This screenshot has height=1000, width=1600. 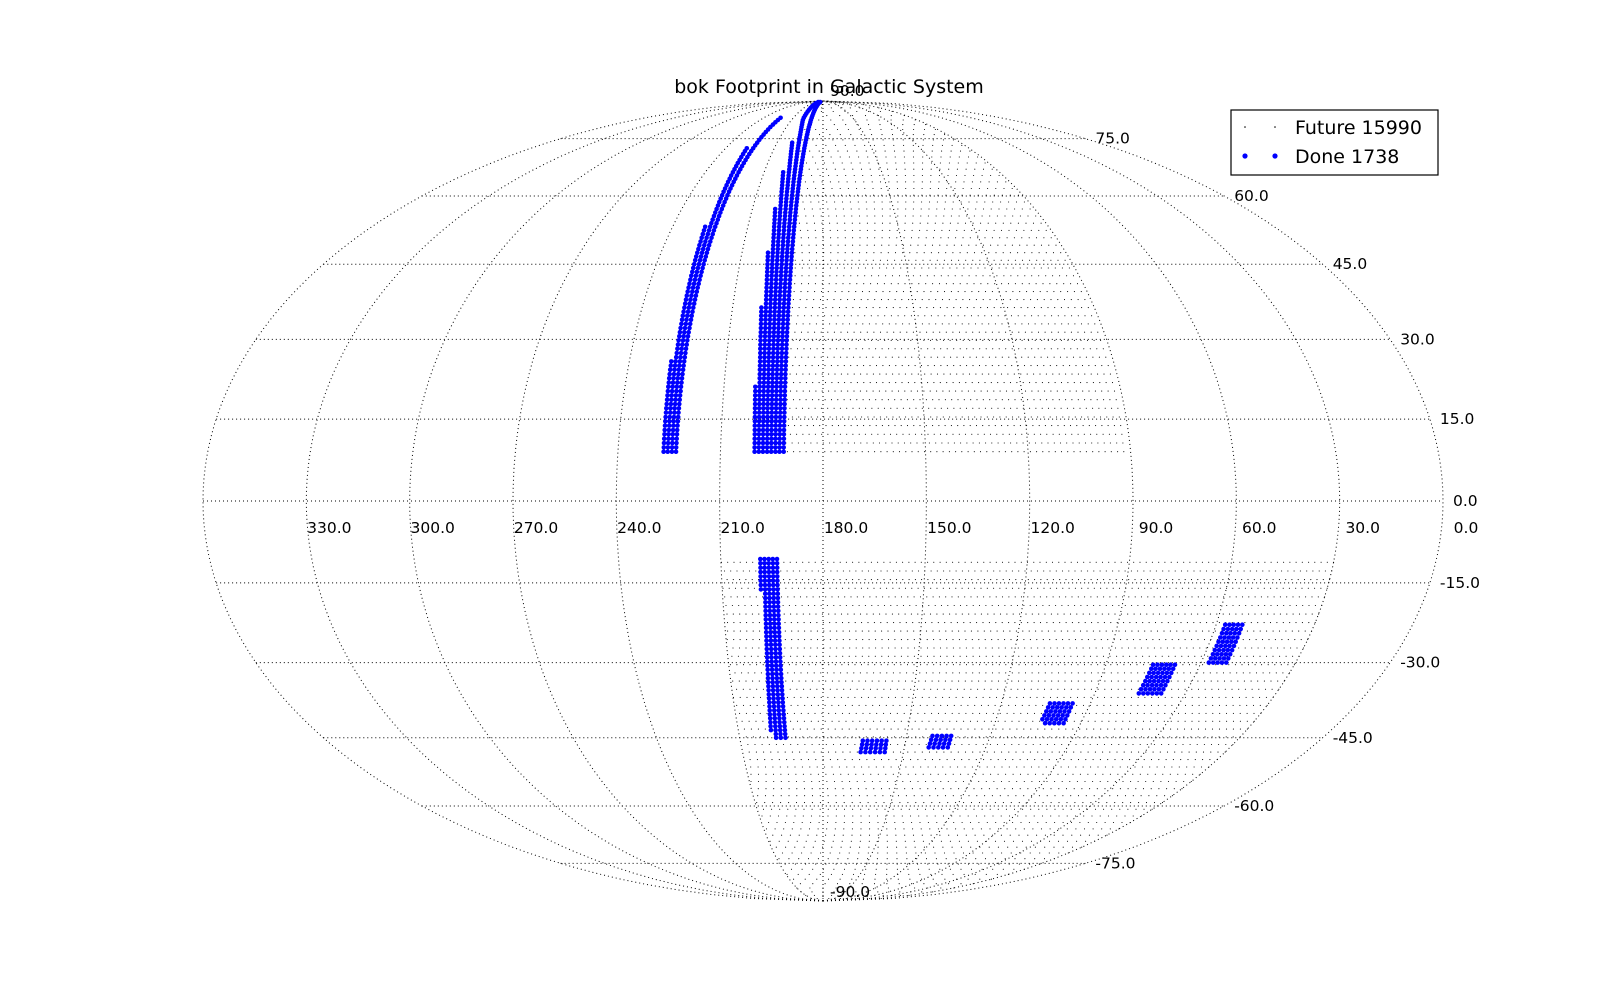 What do you see at coordinates (1358, 128) in the screenshot?
I see `legend-future-label: Future 15990` at bounding box center [1358, 128].